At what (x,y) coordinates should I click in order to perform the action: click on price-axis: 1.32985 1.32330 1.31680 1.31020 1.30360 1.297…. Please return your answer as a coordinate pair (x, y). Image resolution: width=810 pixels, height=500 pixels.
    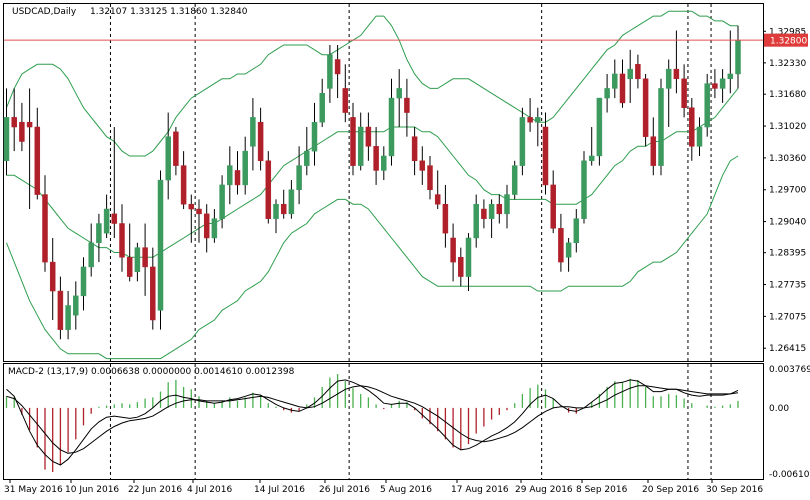
    Looking at the image, I should click on (784, 190).